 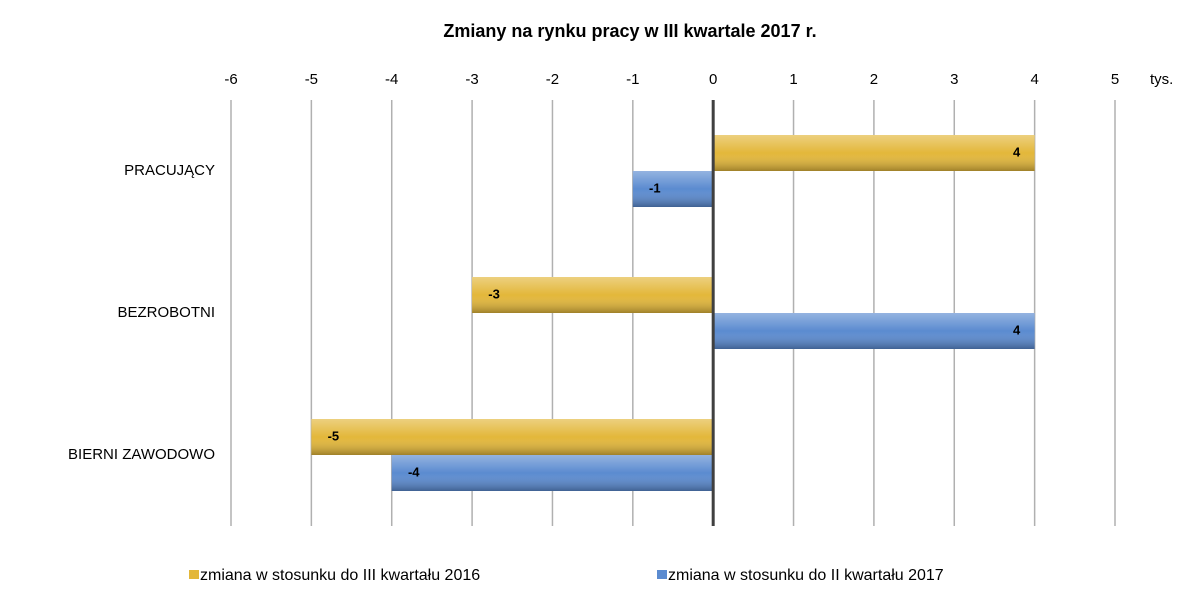 I want to click on data-label: -5, so click(x=334, y=435).